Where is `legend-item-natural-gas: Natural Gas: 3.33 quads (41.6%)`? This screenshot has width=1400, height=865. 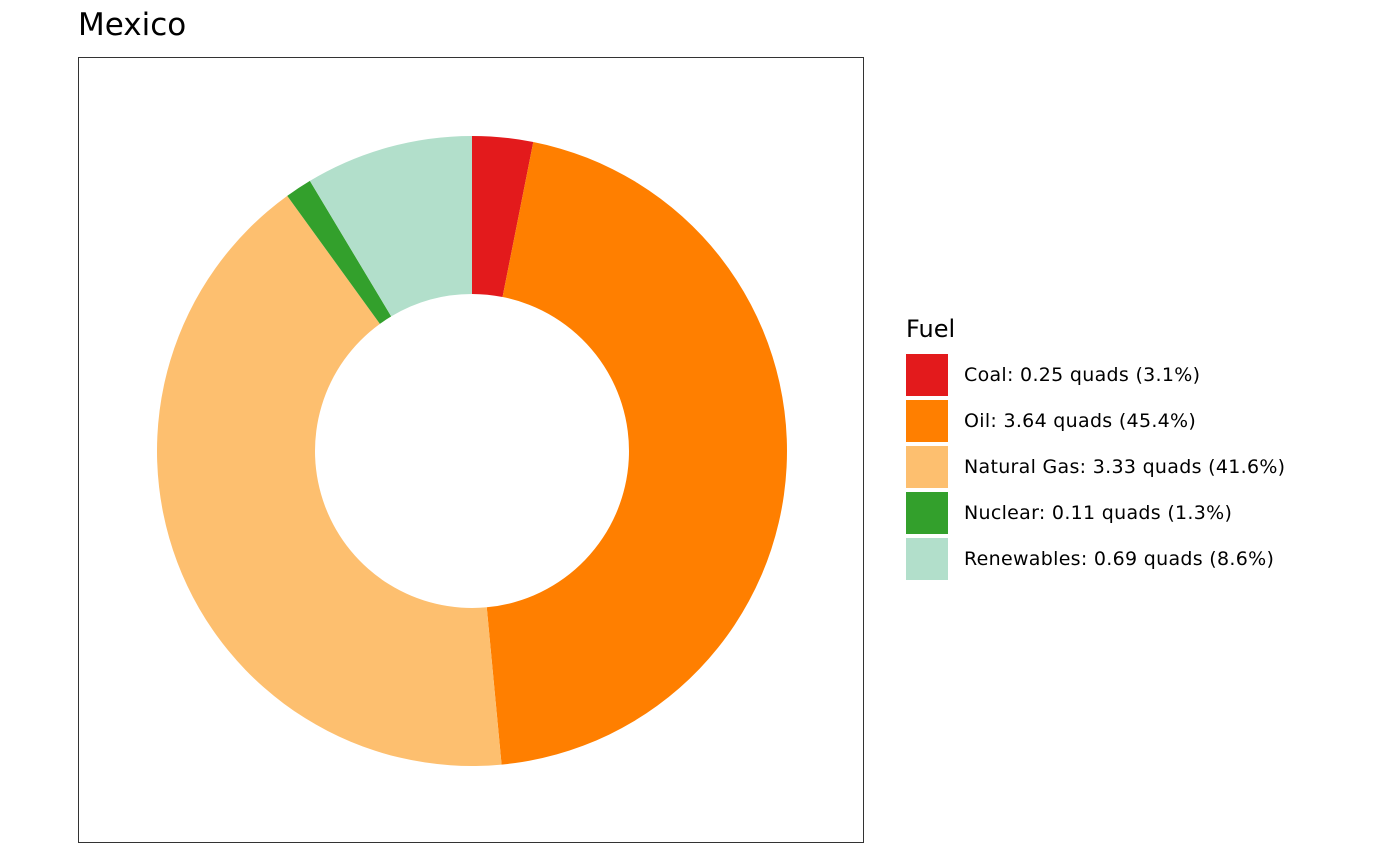
legend-item-natural-gas: Natural Gas: 3.33 quads (41.6%) is located at coordinates (1095, 467).